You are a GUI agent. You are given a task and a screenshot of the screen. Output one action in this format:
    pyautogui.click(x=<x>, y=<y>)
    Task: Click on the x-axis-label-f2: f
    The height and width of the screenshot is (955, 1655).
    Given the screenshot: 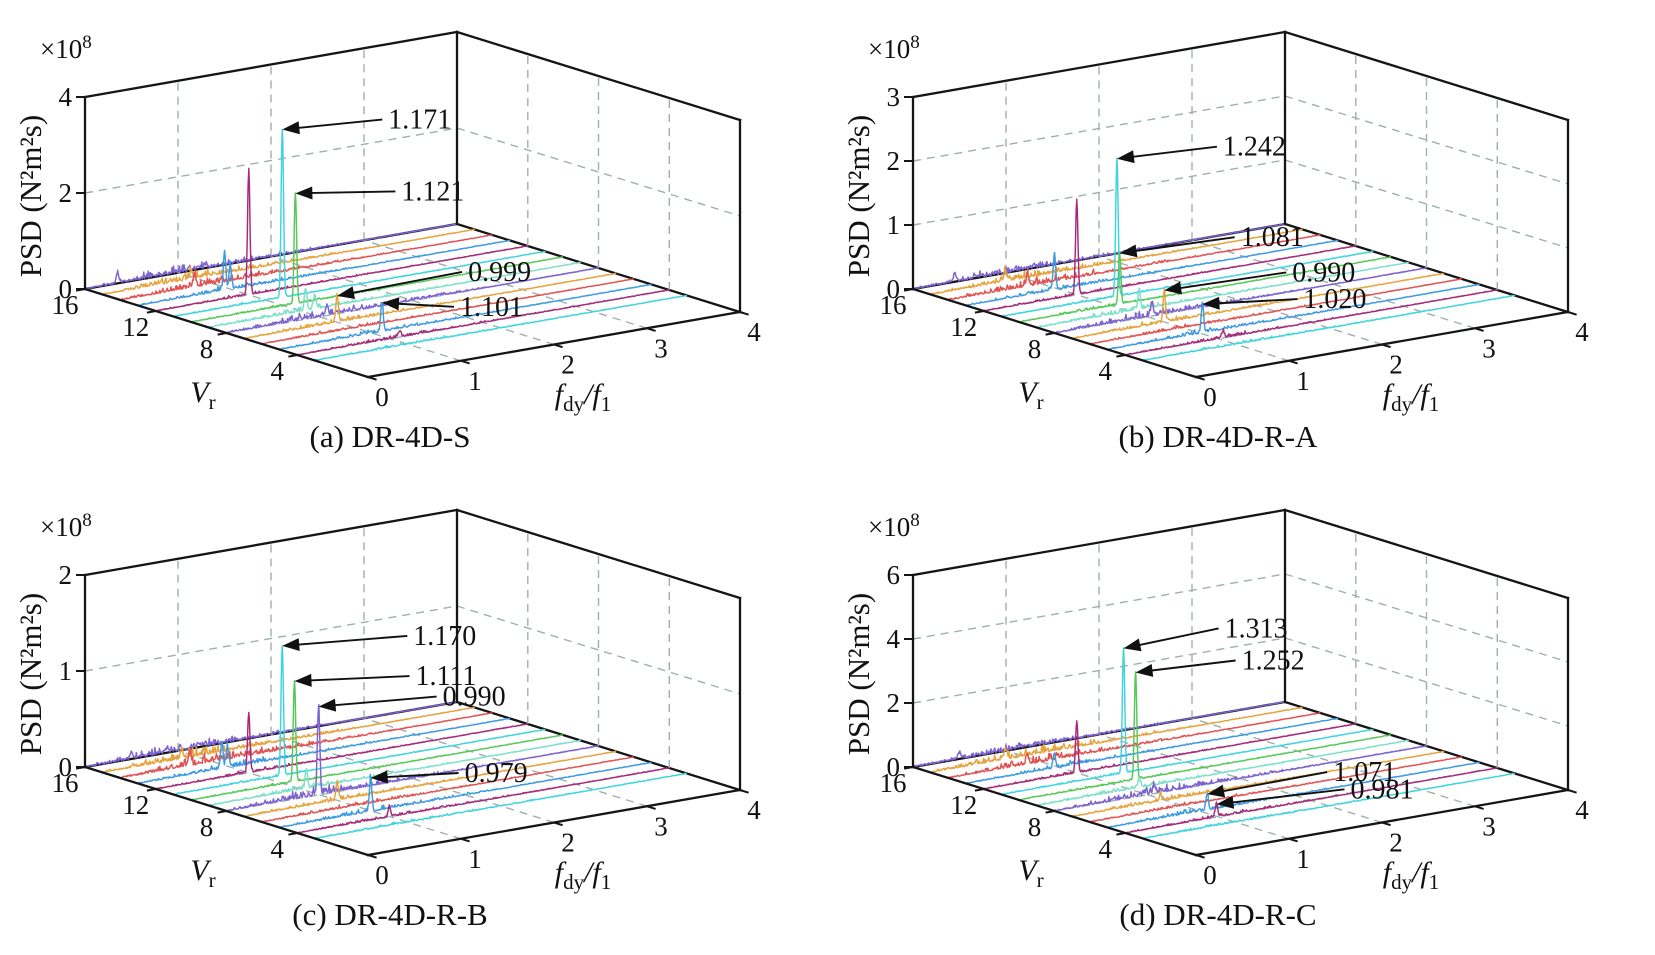 What is the action you would take?
    pyautogui.click(x=1424, y=872)
    